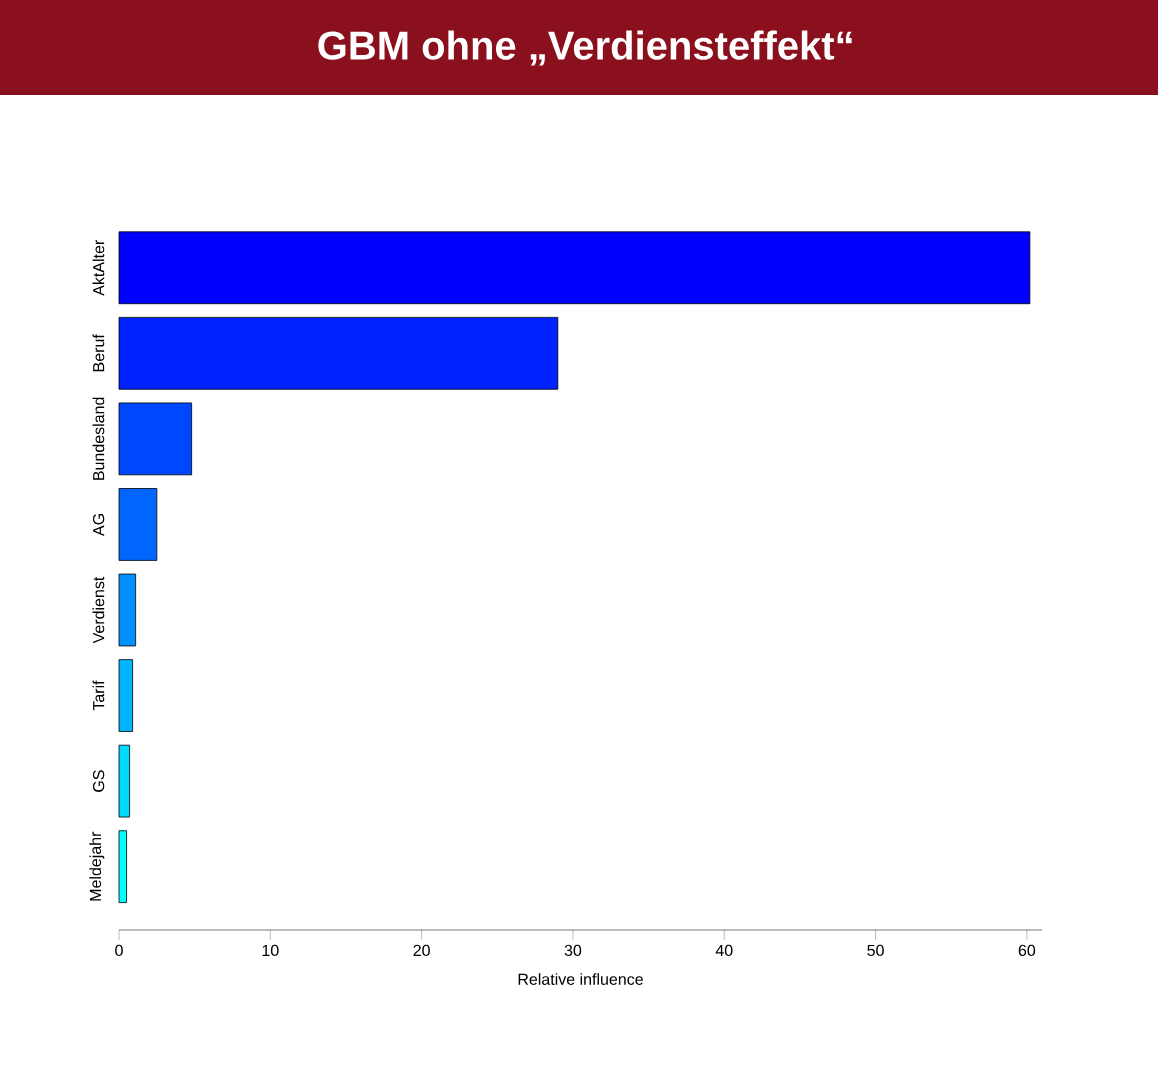 The width and height of the screenshot is (1158, 1074). Describe the element at coordinates (585, 48) in the screenshot. I see `chart-title: GBM ohne „Verdiensteffekt“` at that location.